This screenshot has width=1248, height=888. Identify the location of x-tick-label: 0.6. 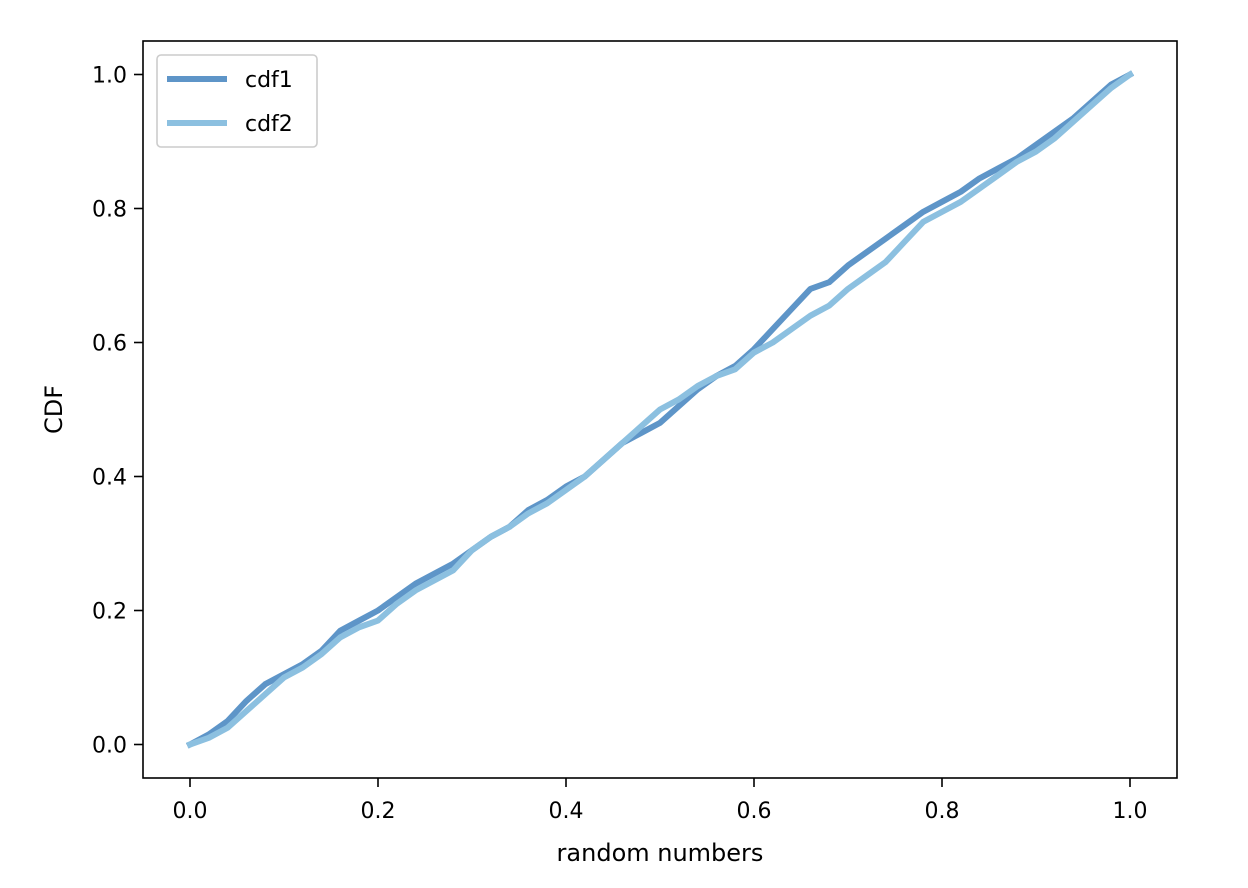
(754, 811).